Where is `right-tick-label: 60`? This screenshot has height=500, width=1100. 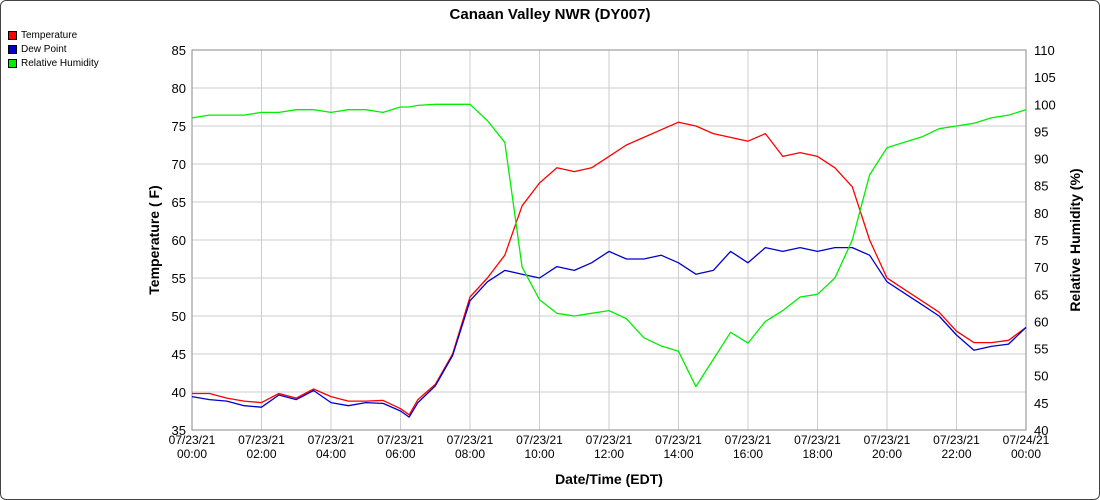
right-tick-label: 60 is located at coordinates (1041, 321).